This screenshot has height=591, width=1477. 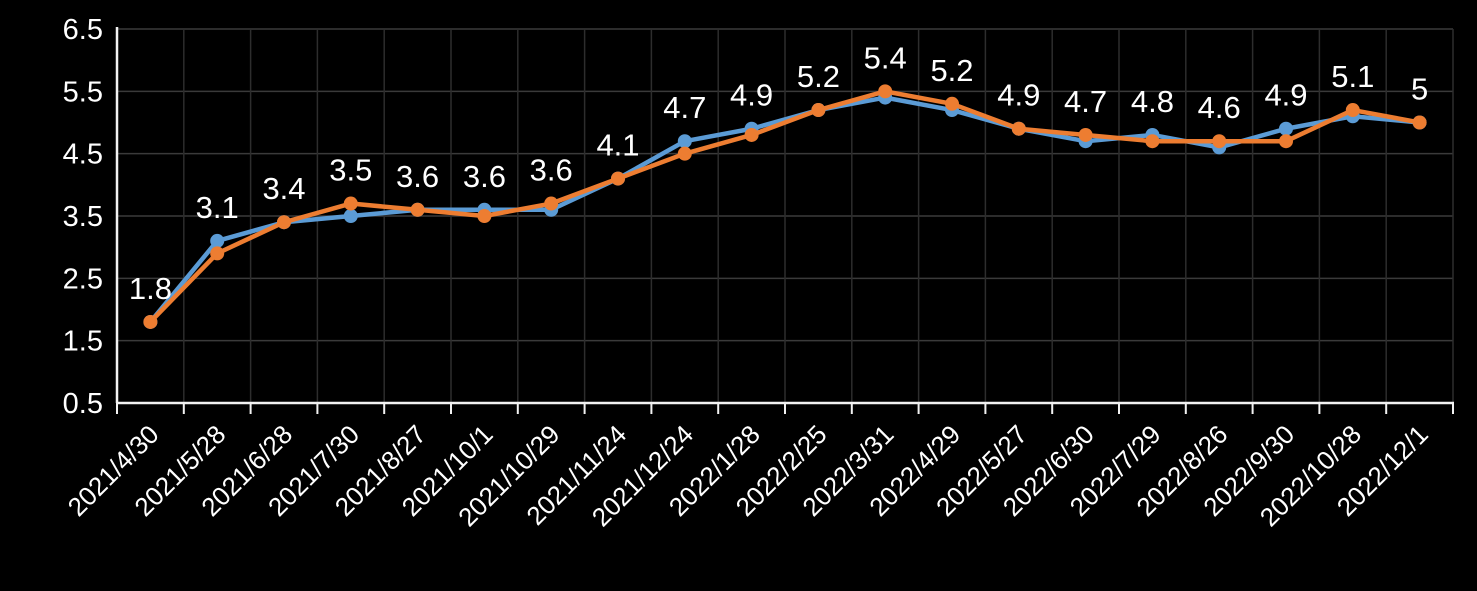 What do you see at coordinates (1219, 107) in the screenshot?
I see `data-label: 4.6` at bounding box center [1219, 107].